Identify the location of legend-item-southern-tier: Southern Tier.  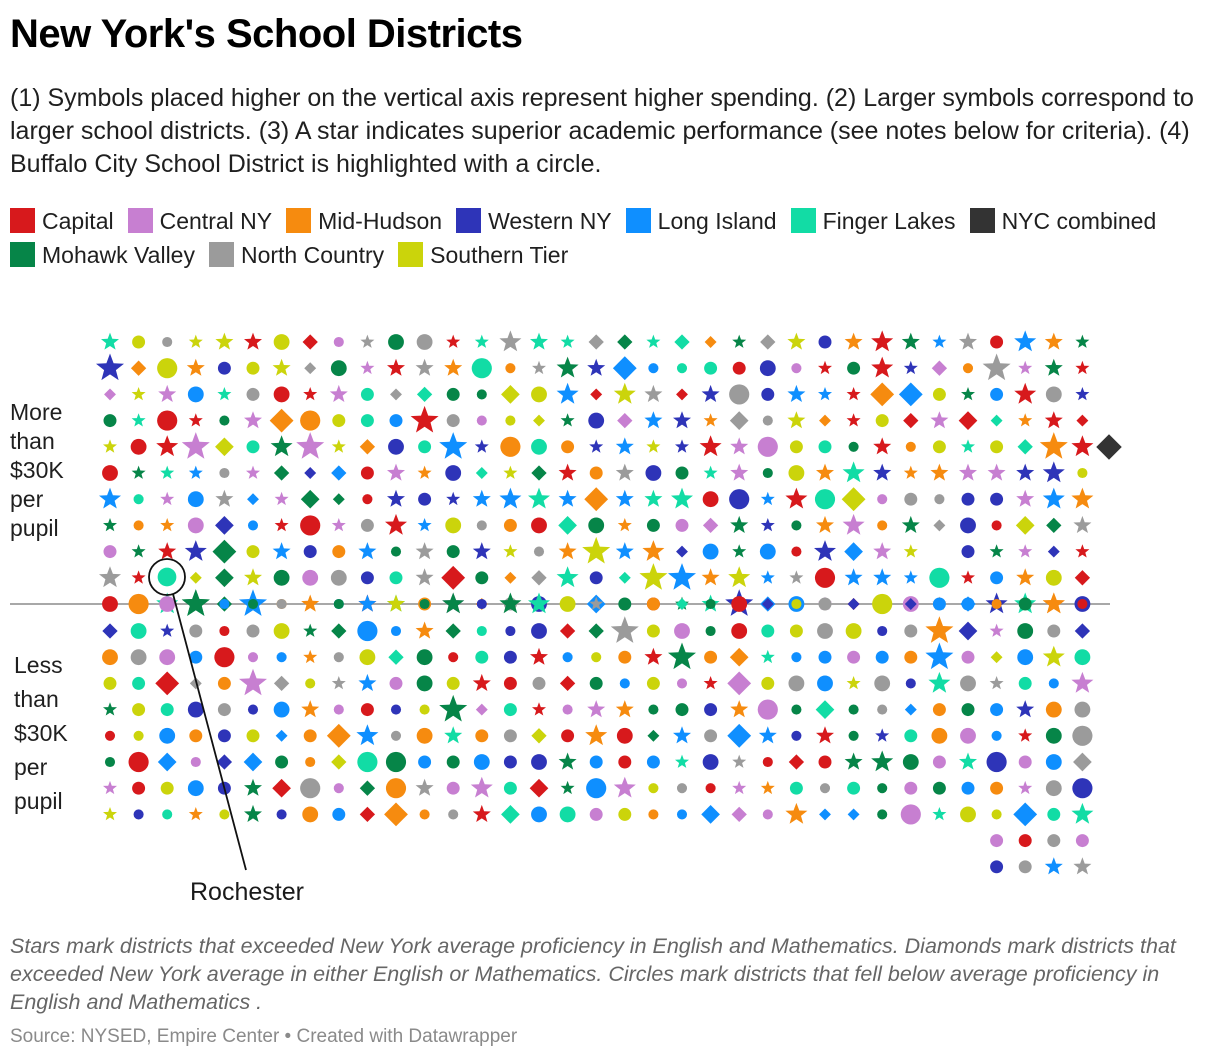
(483, 255).